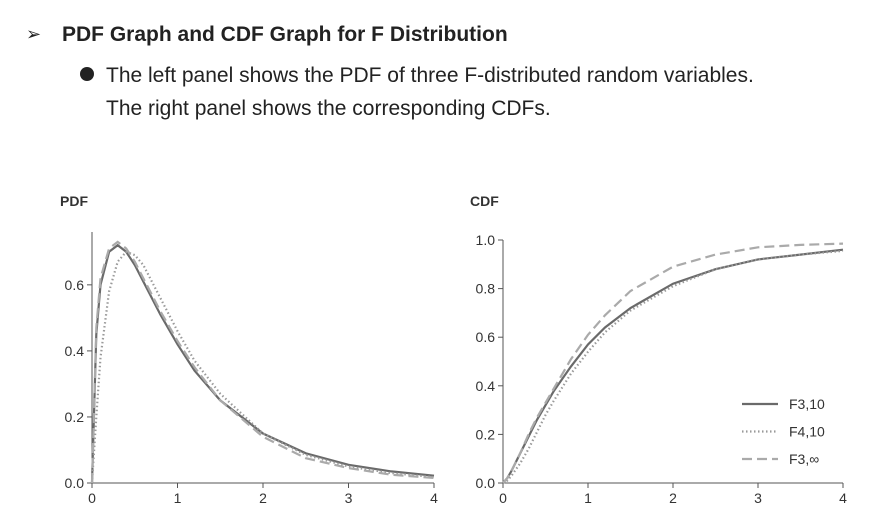 Image resolution: width=887 pixels, height=530 pixels. Describe the element at coordinates (486, 240) in the screenshot. I see `y-tick-label: 1.0` at that location.